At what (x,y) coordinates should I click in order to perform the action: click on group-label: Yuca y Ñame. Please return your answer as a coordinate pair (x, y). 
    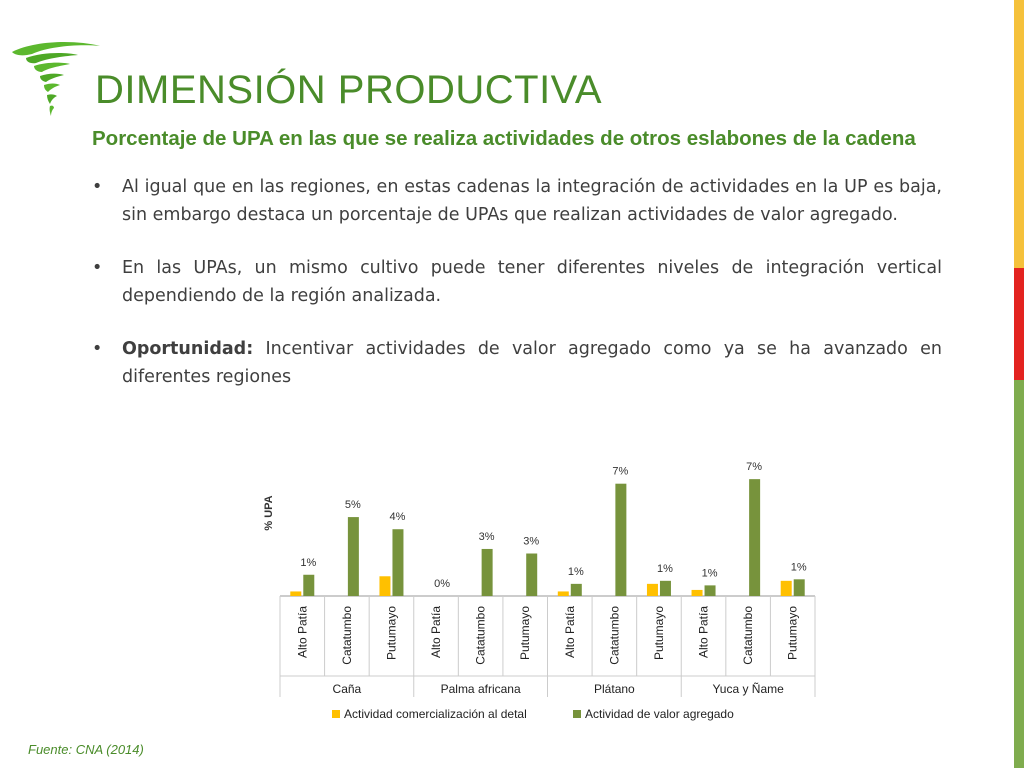
    Looking at the image, I should click on (748, 689).